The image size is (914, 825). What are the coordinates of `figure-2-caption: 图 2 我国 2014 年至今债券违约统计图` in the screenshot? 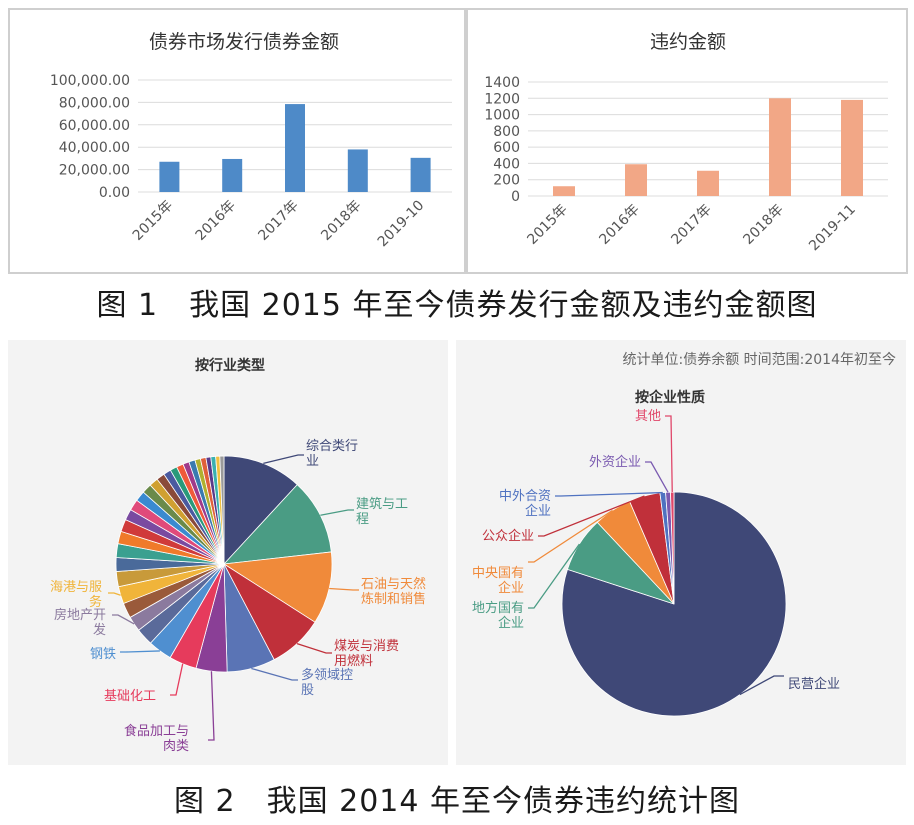 It's located at (457, 801).